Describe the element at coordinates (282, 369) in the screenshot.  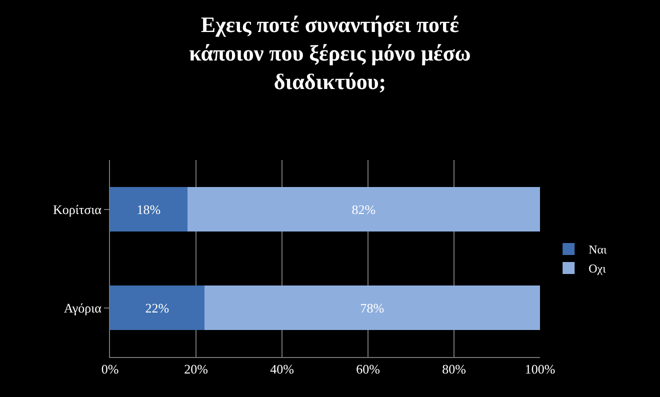
I see `x-tick-label: 40%` at that location.